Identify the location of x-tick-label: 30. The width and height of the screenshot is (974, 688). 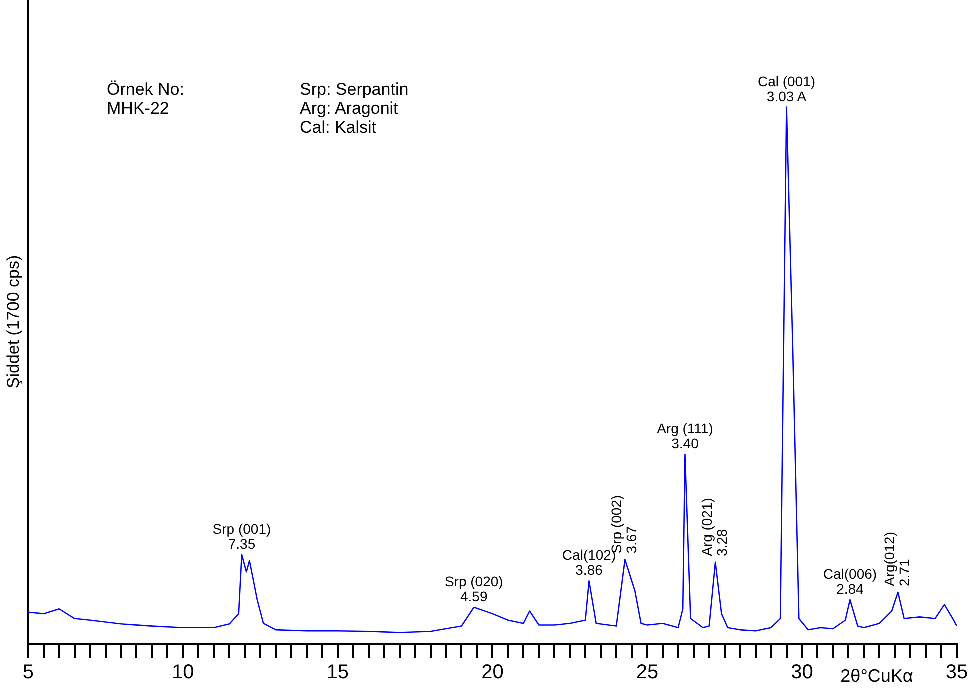
(802, 673).